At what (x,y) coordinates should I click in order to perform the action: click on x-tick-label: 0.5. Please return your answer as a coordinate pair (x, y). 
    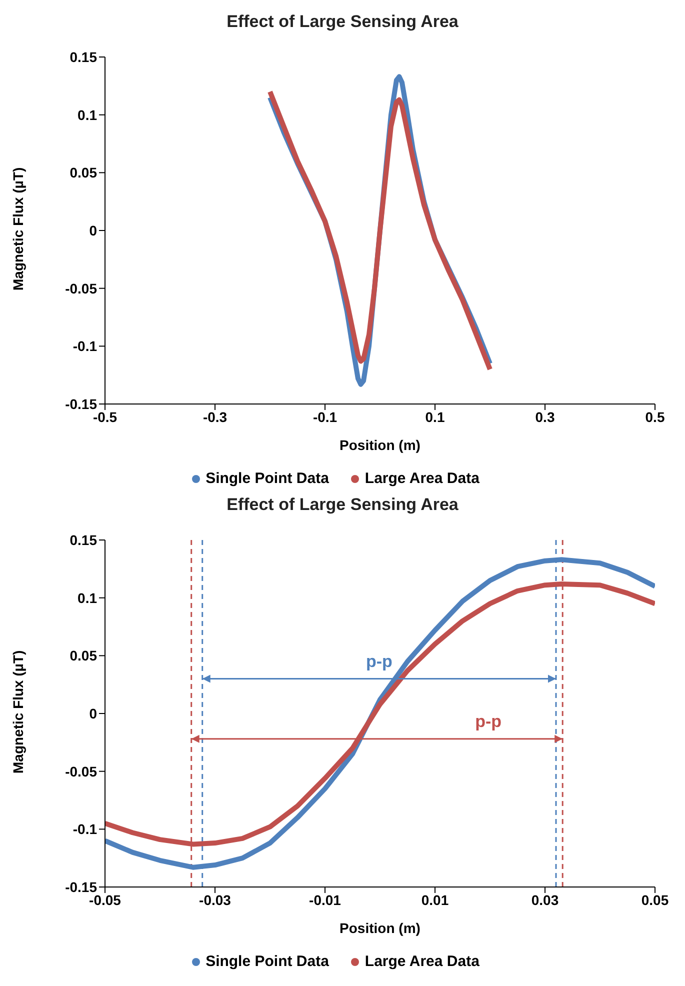
    Looking at the image, I should click on (655, 416).